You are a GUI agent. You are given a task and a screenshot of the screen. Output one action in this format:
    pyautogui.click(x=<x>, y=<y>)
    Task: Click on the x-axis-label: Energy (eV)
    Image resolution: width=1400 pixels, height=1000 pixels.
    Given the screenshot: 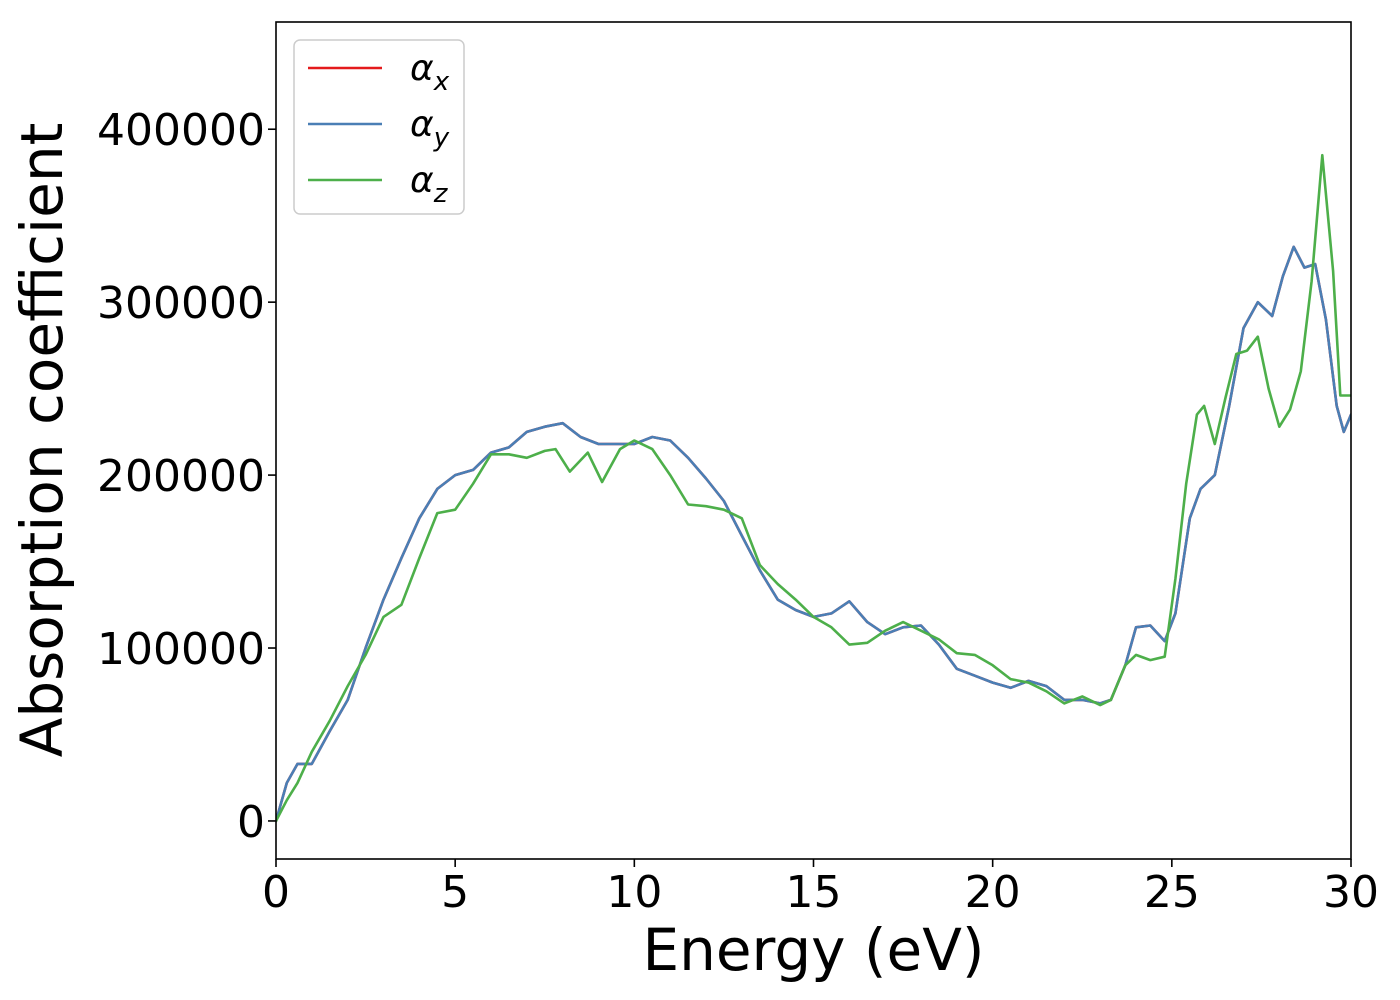 What is the action you would take?
    pyautogui.click(x=813, y=950)
    